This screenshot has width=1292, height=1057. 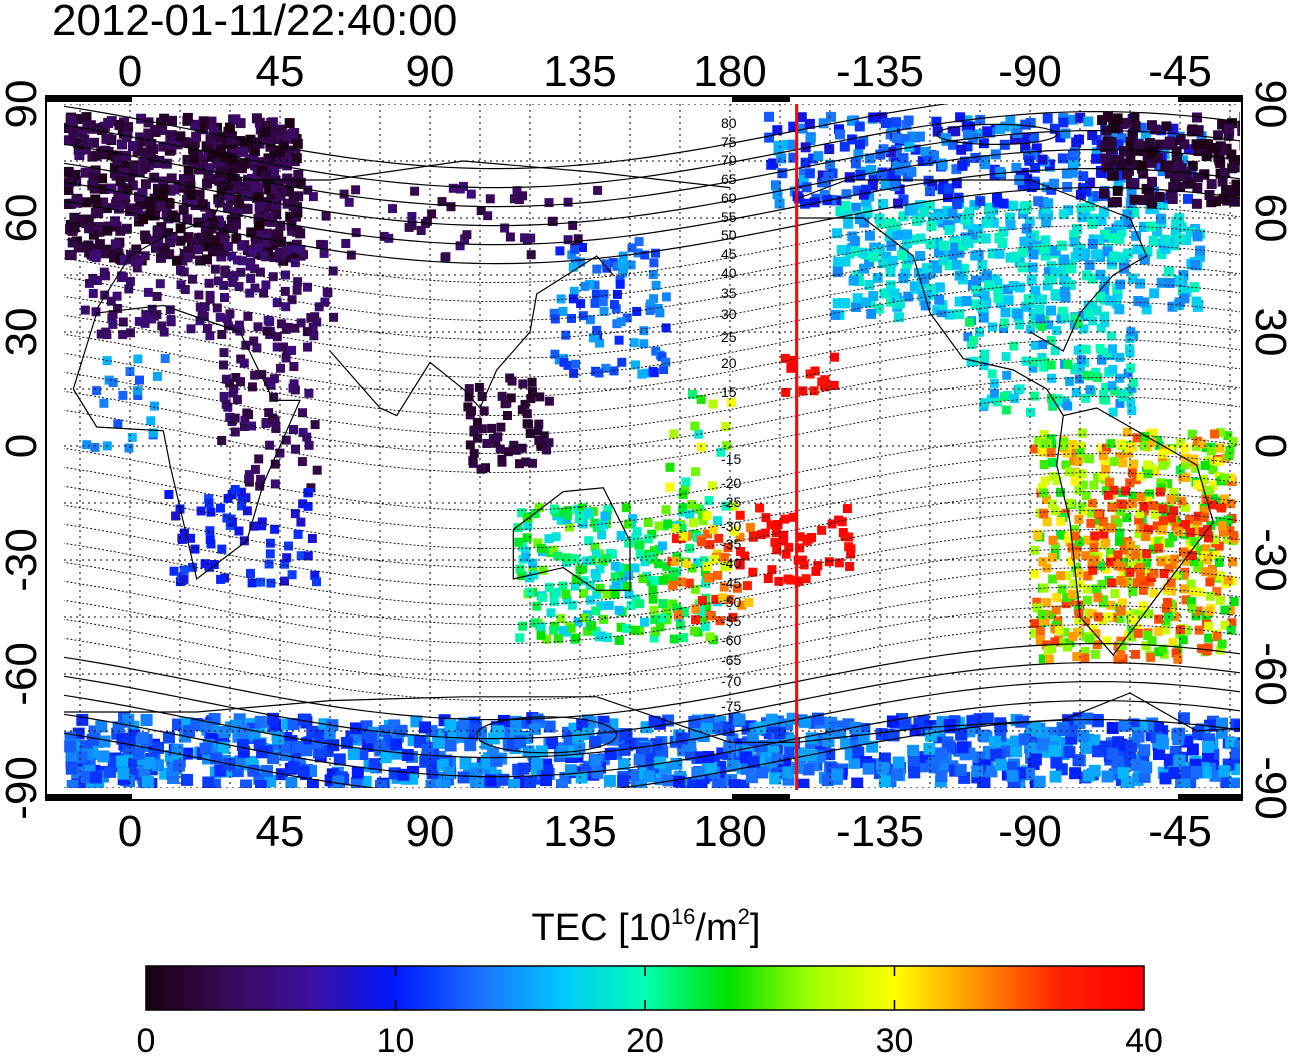 I want to click on colorbar-tick-label: 20, so click(x=645, y=1039).